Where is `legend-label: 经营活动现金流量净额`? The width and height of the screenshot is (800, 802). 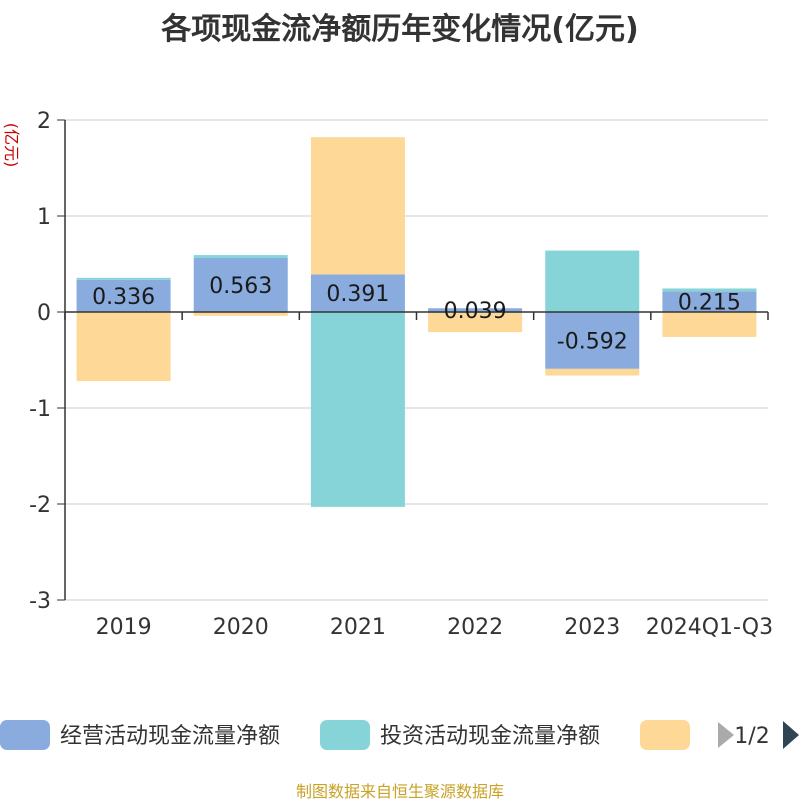 legend-label: 经营活动现金流量净额 is located at coordinates (170, 736).